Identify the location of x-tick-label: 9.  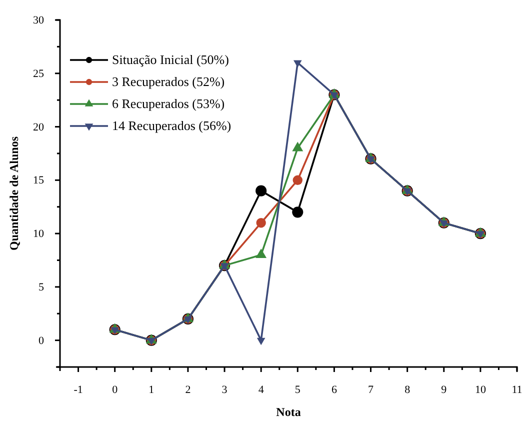
(444, 390).